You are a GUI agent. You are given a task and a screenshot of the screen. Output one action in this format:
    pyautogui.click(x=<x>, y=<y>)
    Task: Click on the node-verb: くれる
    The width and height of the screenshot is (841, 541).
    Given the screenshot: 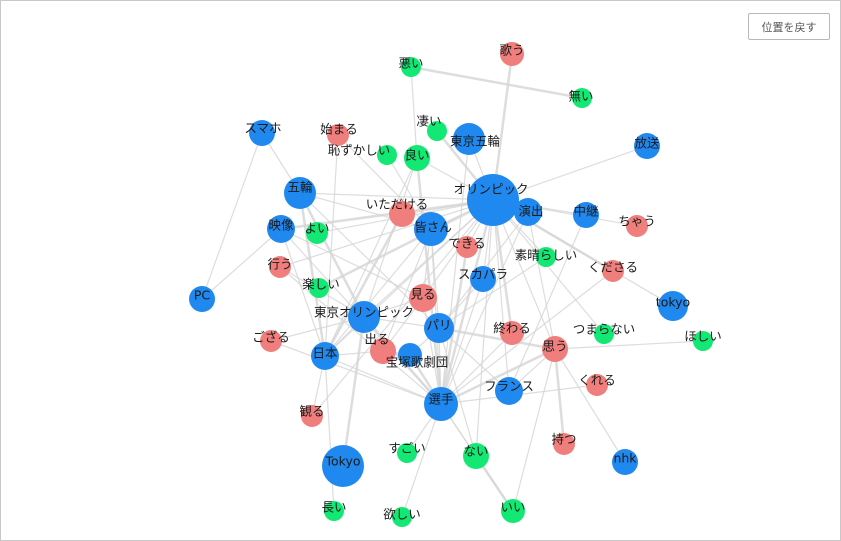 What is the action you would take?
    pyautogui.click(x=597, y=385)
    